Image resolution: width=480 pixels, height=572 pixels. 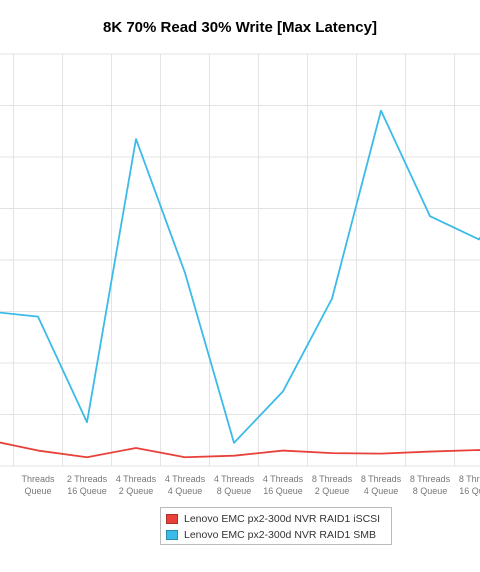 What do you see at coordinates (430, 491) in the screenshot?
I see `x-tick-label-9-1: 8 Queue` at bounding box center [430, 491].